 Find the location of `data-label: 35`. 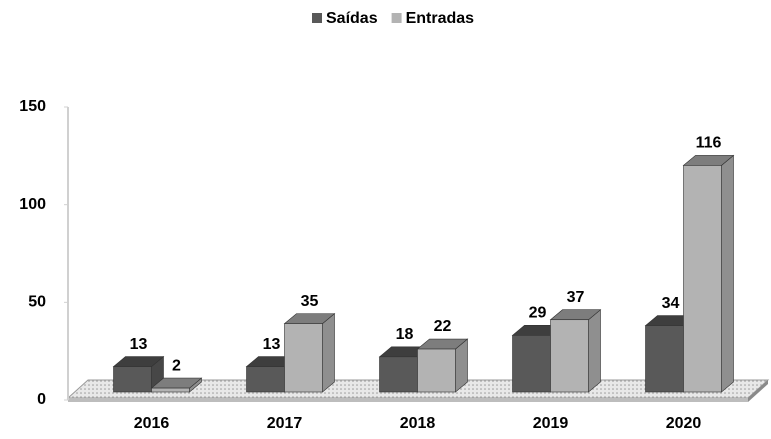

data-label: 35 is located at coordinates (310, 301).